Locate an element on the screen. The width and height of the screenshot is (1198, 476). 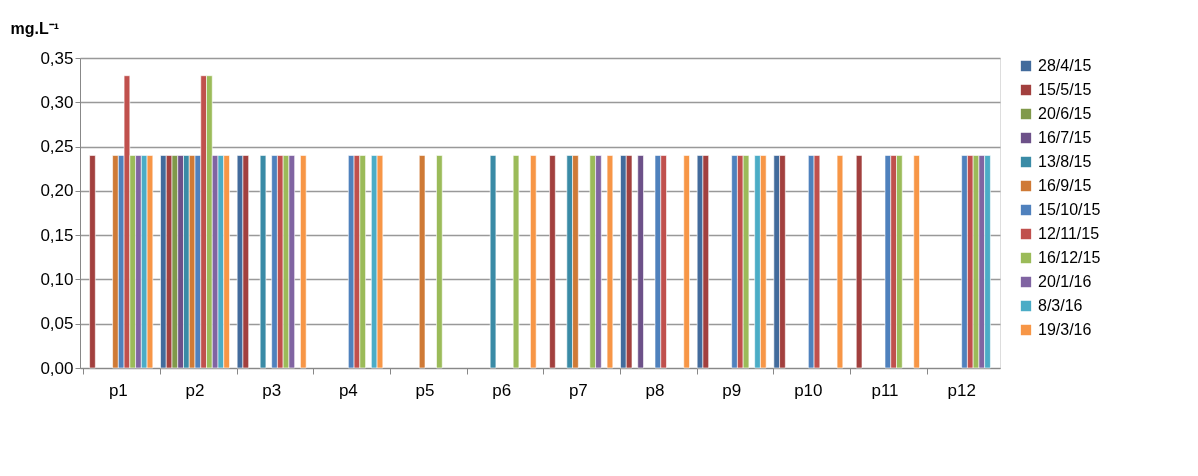
x-tick-label: p3 is located at coordinates (272, 390).